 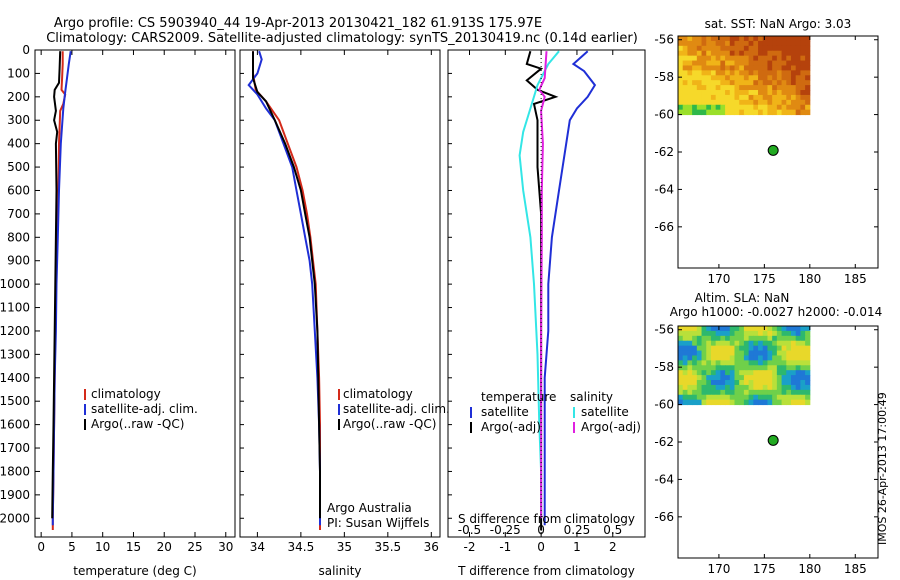 I want to click on salinity-xtick-label: 35, so click(x=344, y=547).